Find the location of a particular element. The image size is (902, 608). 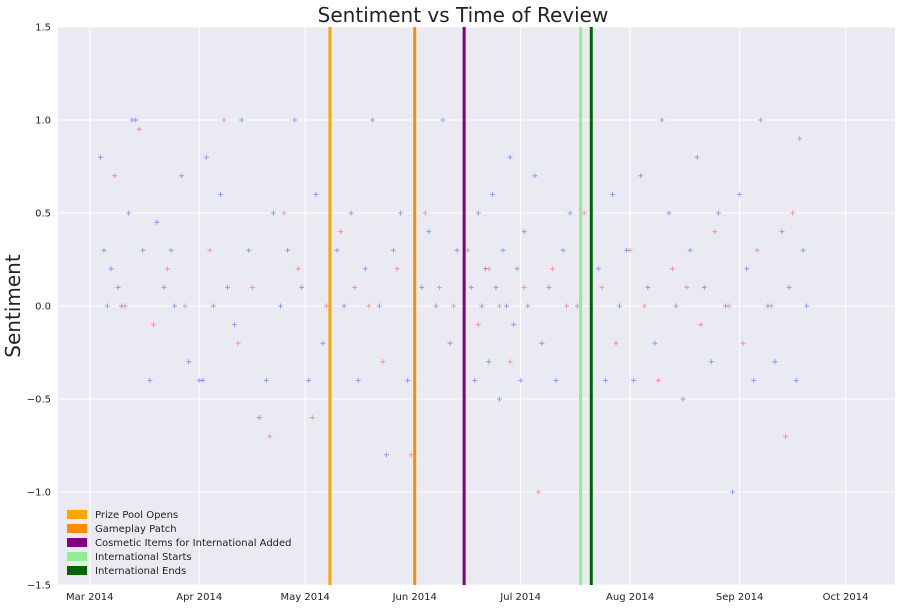

legend-label: Cosmetic Items for International Added is located at coordinates (193, 543).